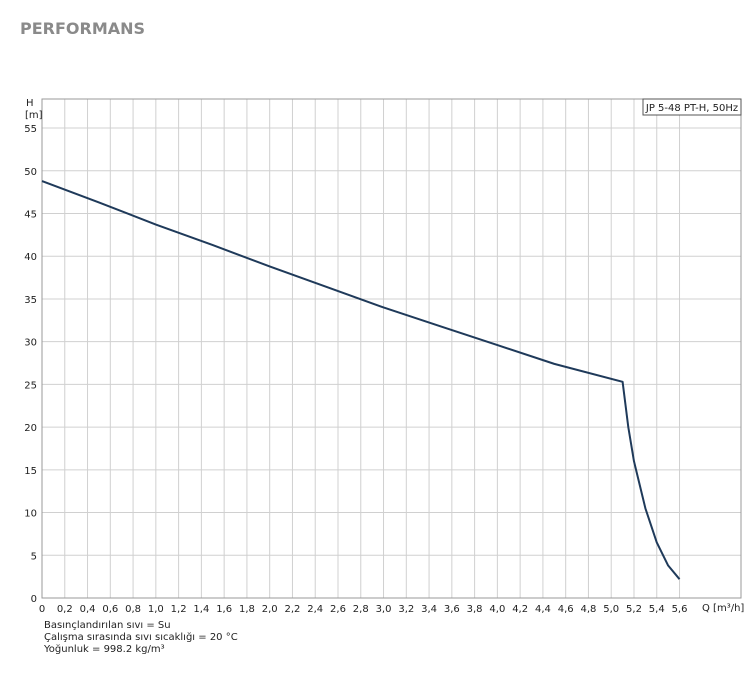  What do you see at coordinates (104, 649) in the screenshot?
I see `note: Yoğunluk = 998.2 kg/m³` at bounding box center [104, 649].